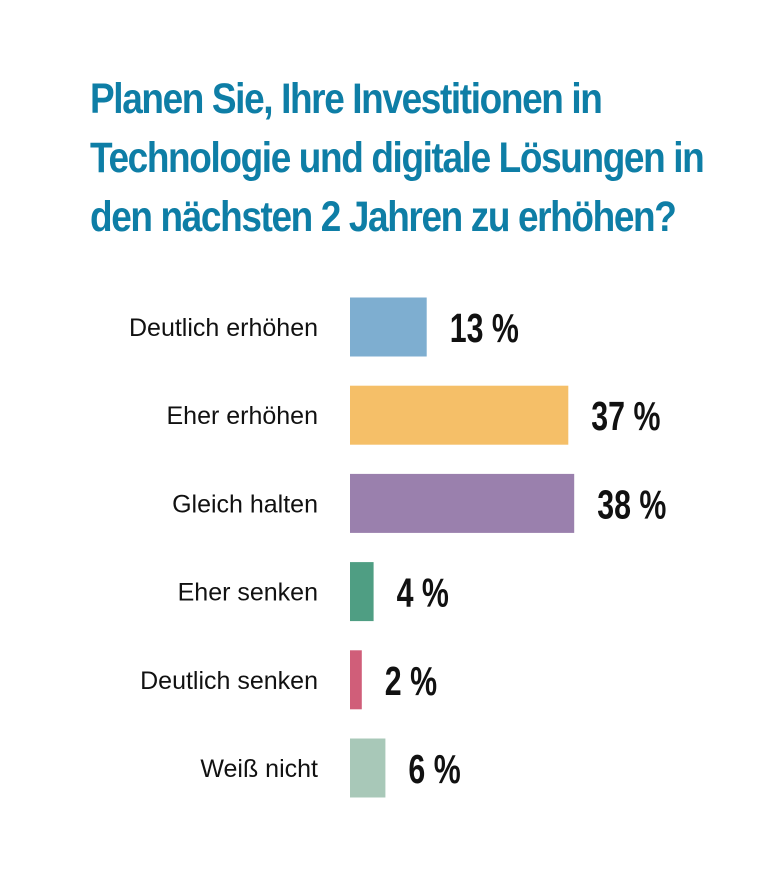  What do you see at coordinates (245, 504) in the screenshot?
I see `category-label-gleich-halten: Gleich halten` at bounding box center [245, 504].